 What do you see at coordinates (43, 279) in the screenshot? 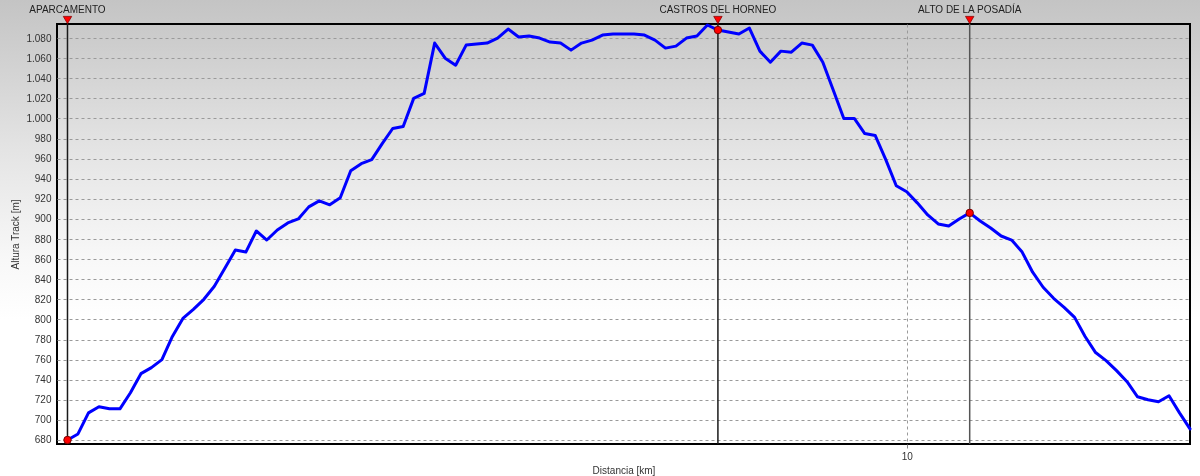
I see `y-tick-label: 840` at bounding box center [43, 279].